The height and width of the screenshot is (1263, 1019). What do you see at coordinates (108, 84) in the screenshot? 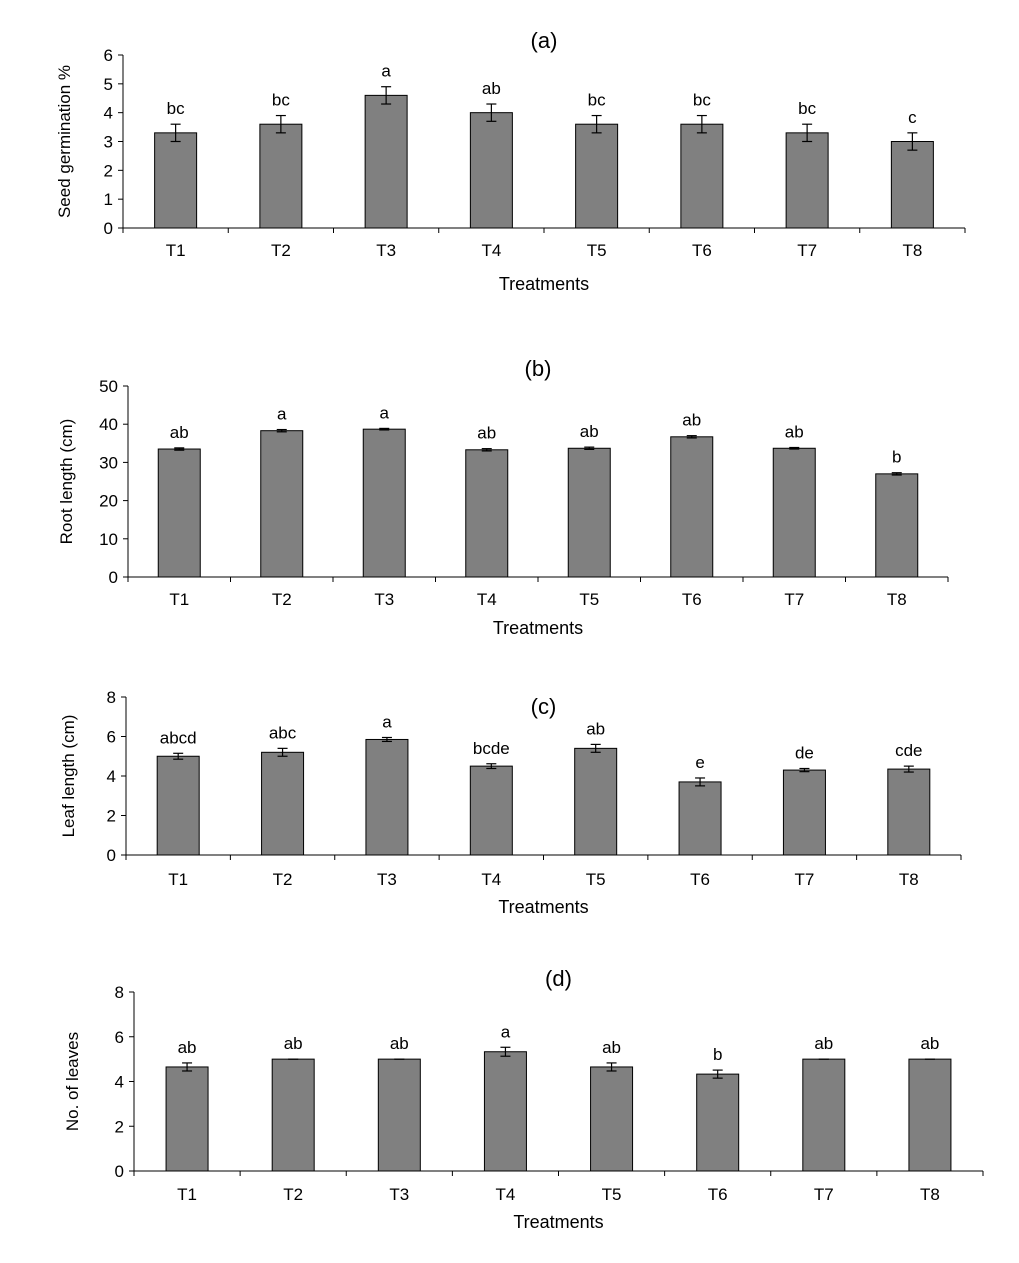
I see `y-tick-label: 5` at bounding box center [108, 84].